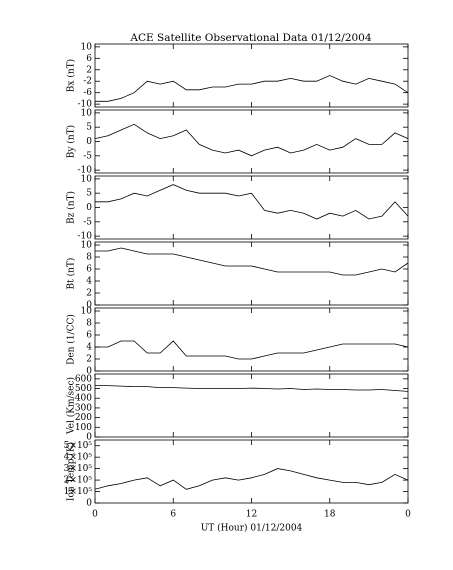 Image resolution: width=453 pixels, height=570 pixels. I want to click on y-axis-label: Ion Temp (K), so click(71, 471).